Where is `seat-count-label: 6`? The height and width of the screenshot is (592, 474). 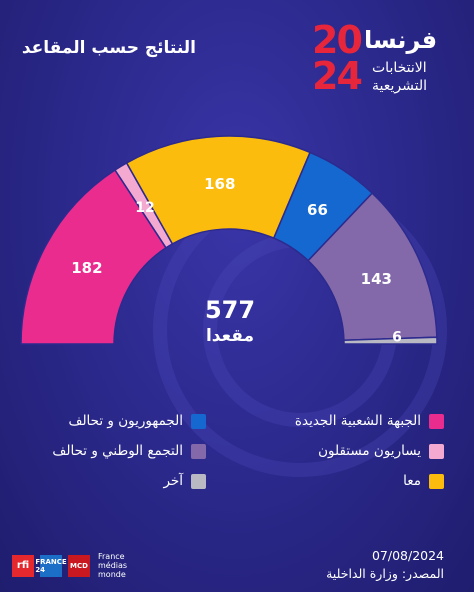 seat-count-label: 6 is located at coordinates (397, 337).